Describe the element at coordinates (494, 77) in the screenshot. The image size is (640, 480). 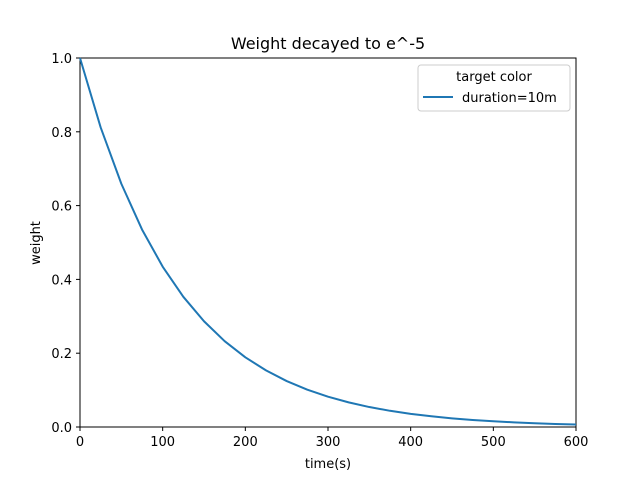
I see `legend-title: target color` at that location.